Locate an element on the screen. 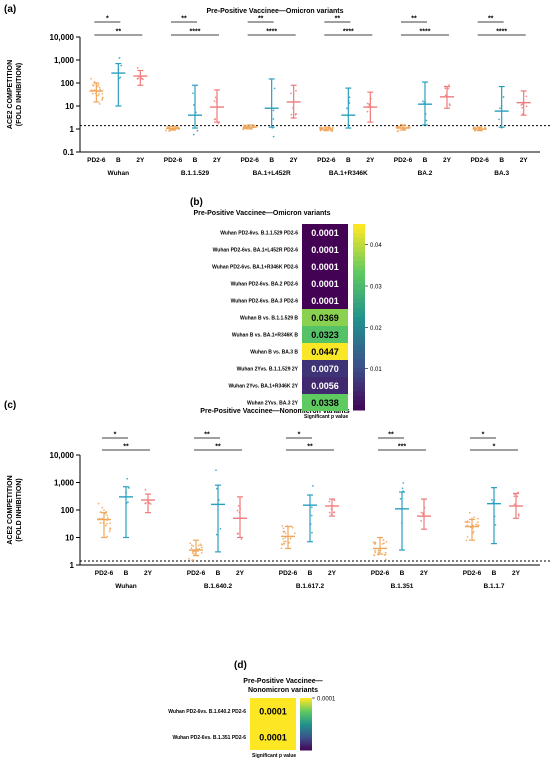  panel-d-title-line2: Nonomicron variants is located at coordinates (283, 690).